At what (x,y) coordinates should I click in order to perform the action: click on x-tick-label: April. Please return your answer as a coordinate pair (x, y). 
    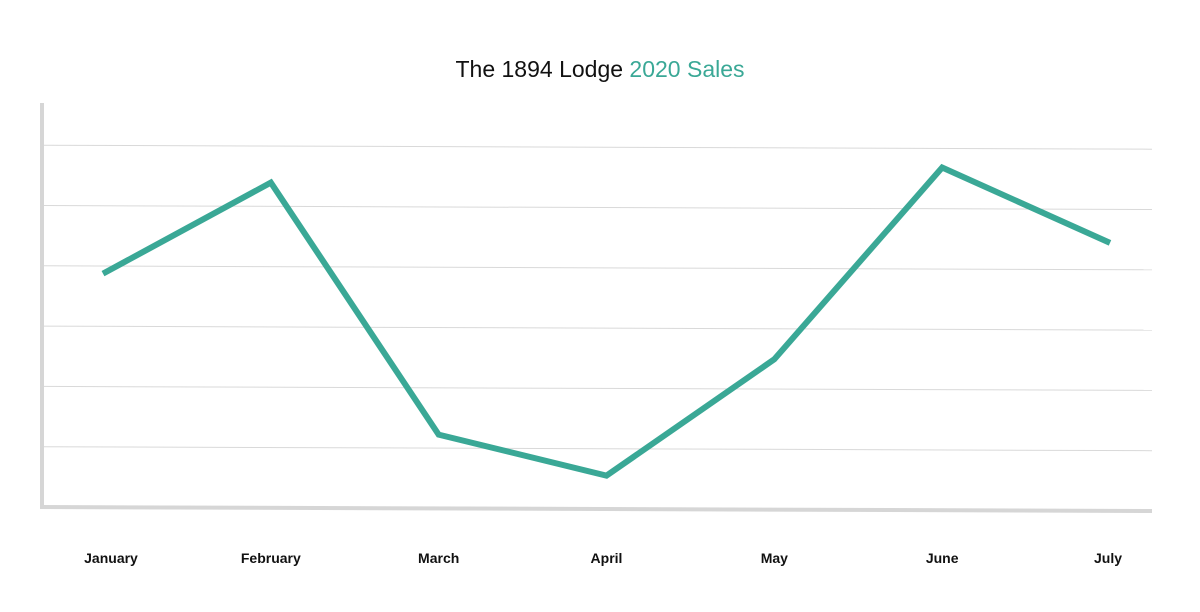
    Looking at the image, I should click on (607, 558).